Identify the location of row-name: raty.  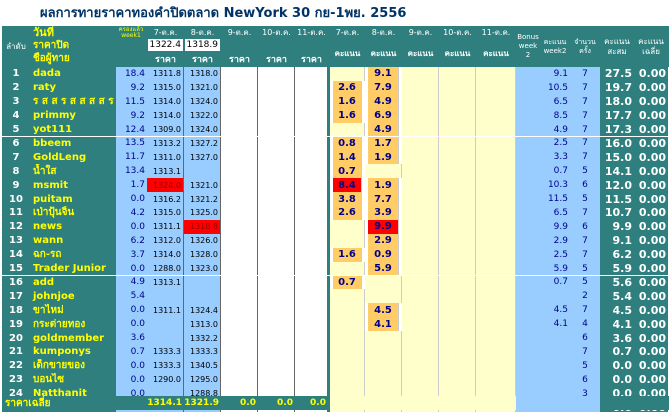
(73, 87).